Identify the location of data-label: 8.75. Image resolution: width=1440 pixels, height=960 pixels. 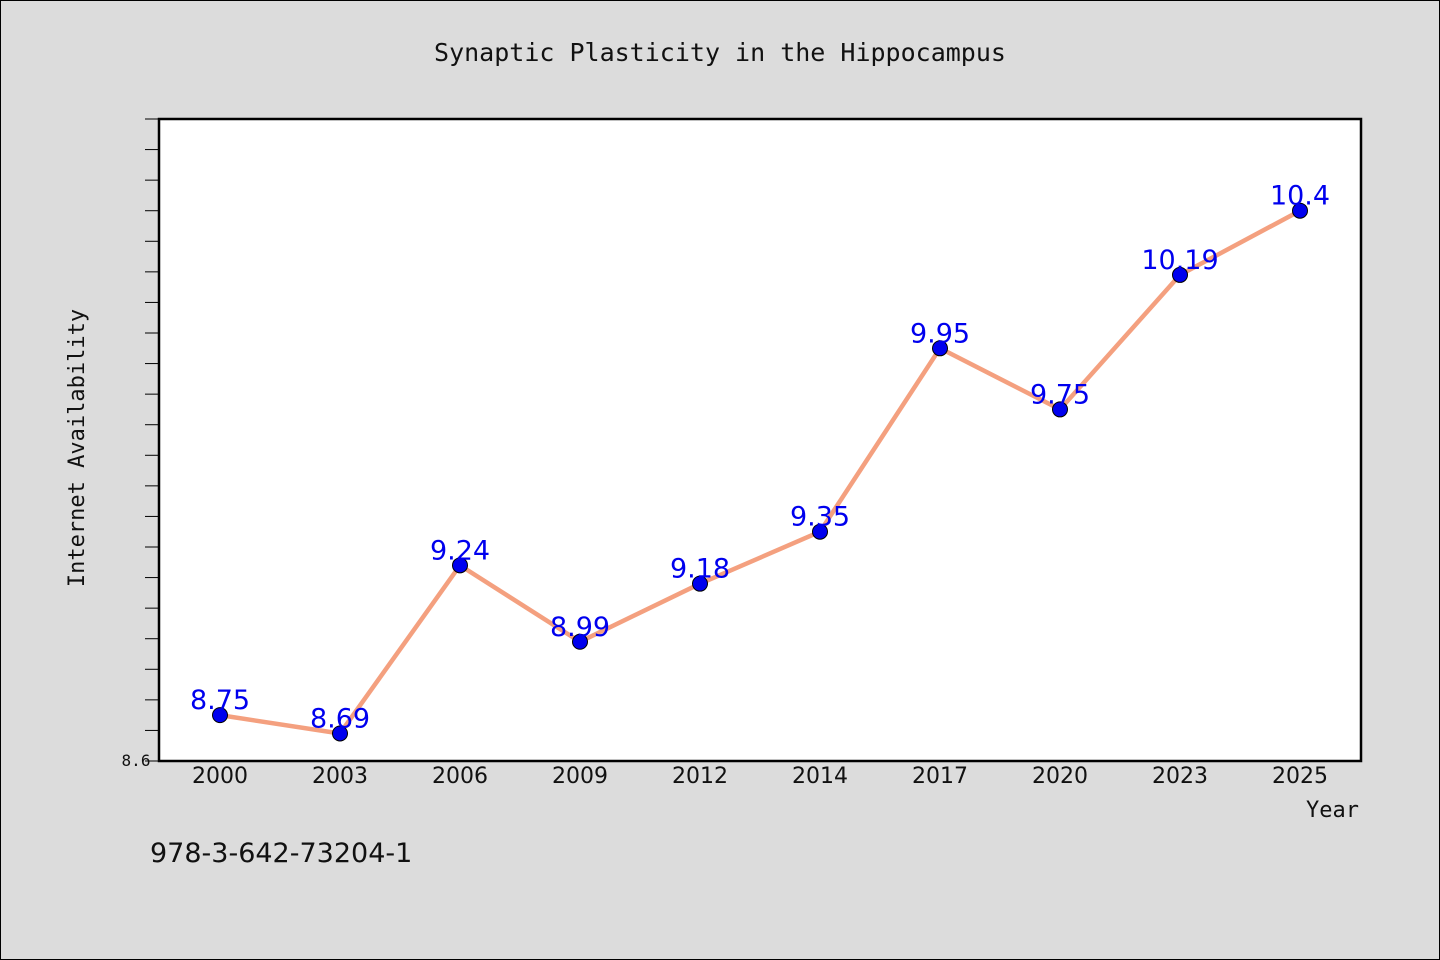
(220, 700).